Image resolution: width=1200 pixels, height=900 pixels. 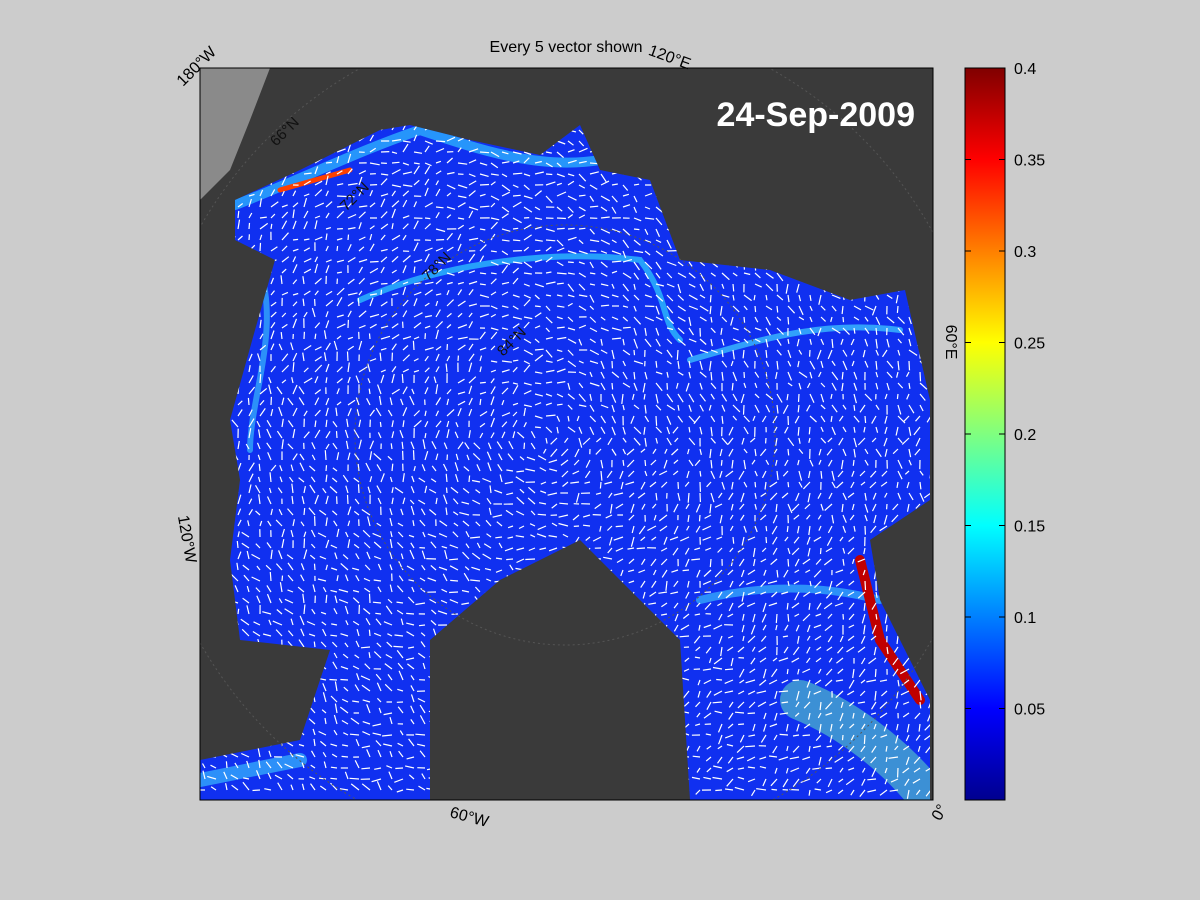 What do you see at coordinates (1029, 161) in the screenshot?
I see `tick-label: 0.35` at bounding box center [1029, 161].